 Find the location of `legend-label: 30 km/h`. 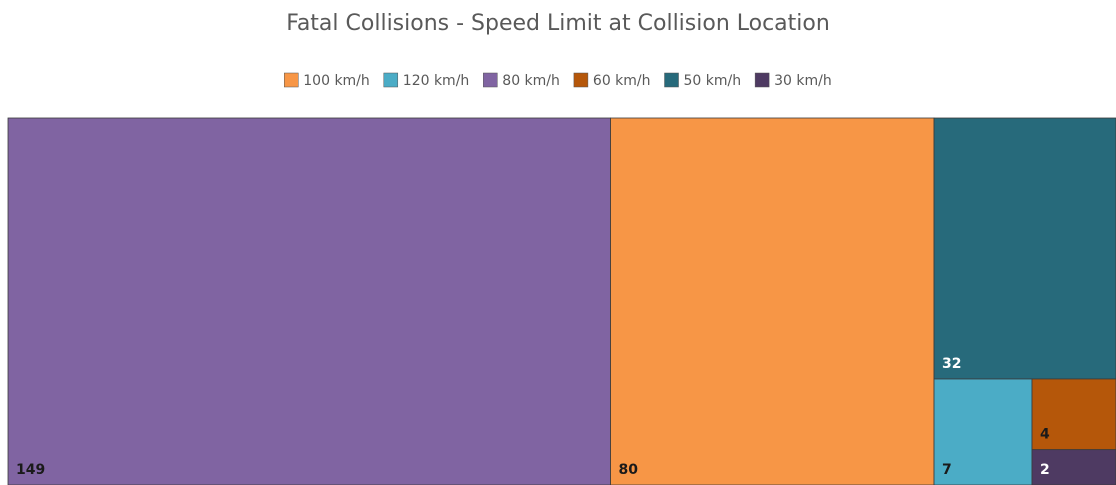

legend-label: 30 km/h is located at coordinates (803, 81).